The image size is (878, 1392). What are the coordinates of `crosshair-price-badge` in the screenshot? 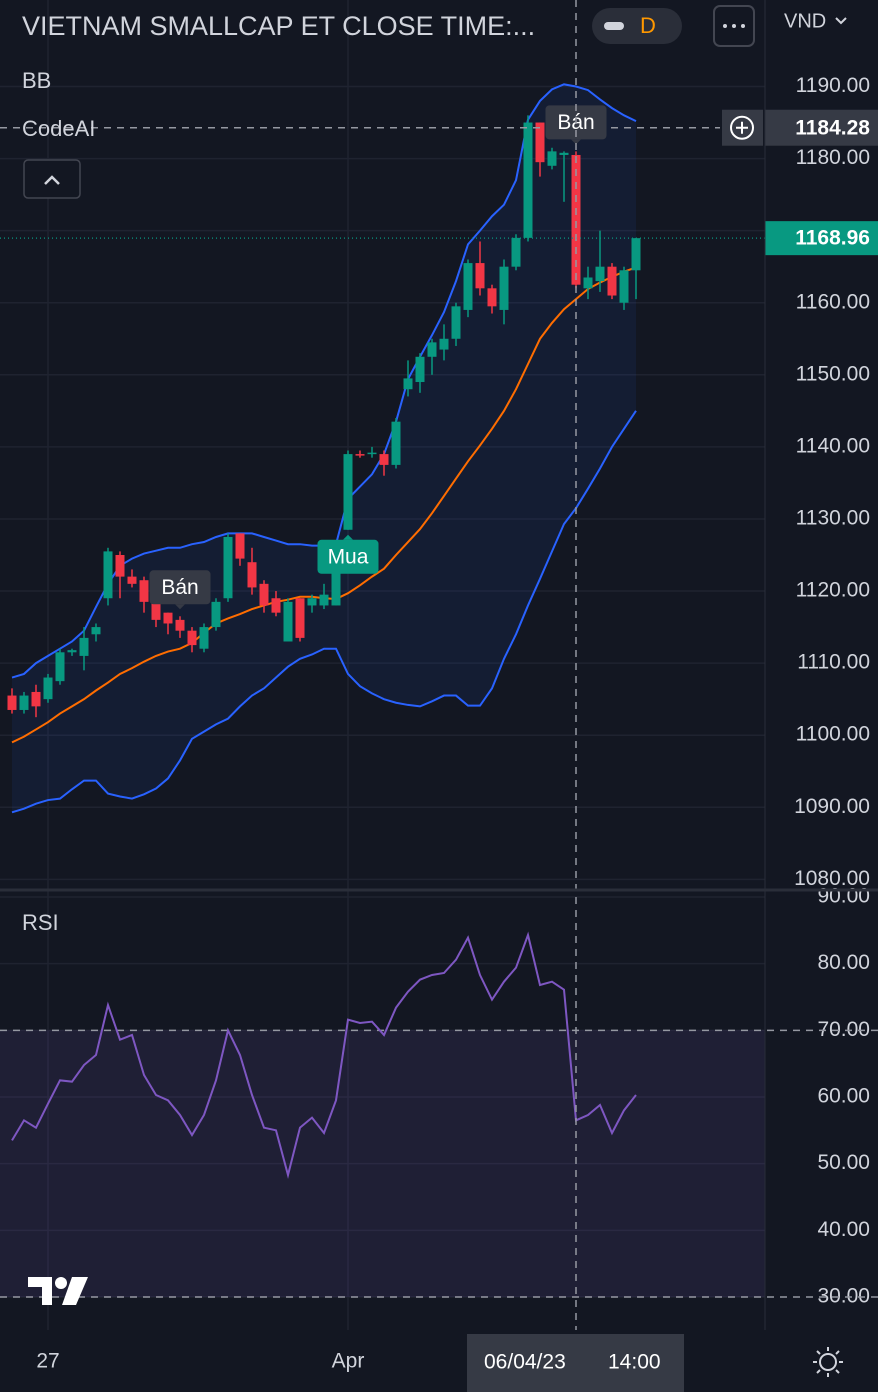 It's located at (821, 127).